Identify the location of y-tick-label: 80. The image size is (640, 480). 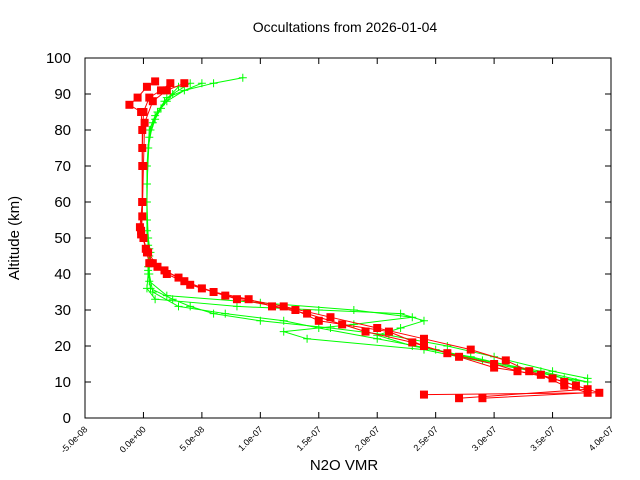
(62, 130).